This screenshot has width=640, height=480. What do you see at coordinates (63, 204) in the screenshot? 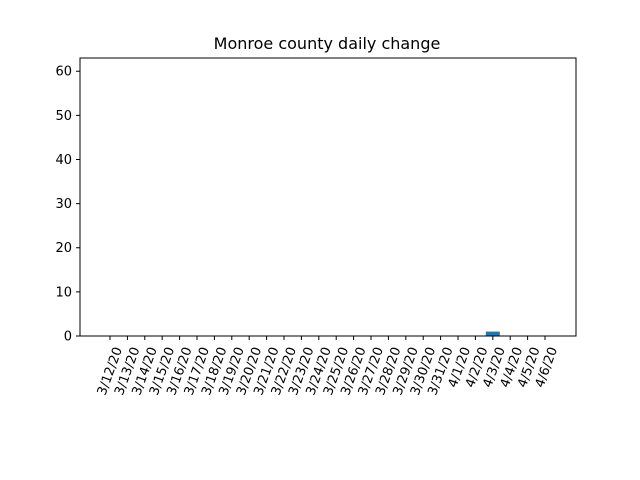
I see `y-tick-label: 30` at bounding box center [63, 204].